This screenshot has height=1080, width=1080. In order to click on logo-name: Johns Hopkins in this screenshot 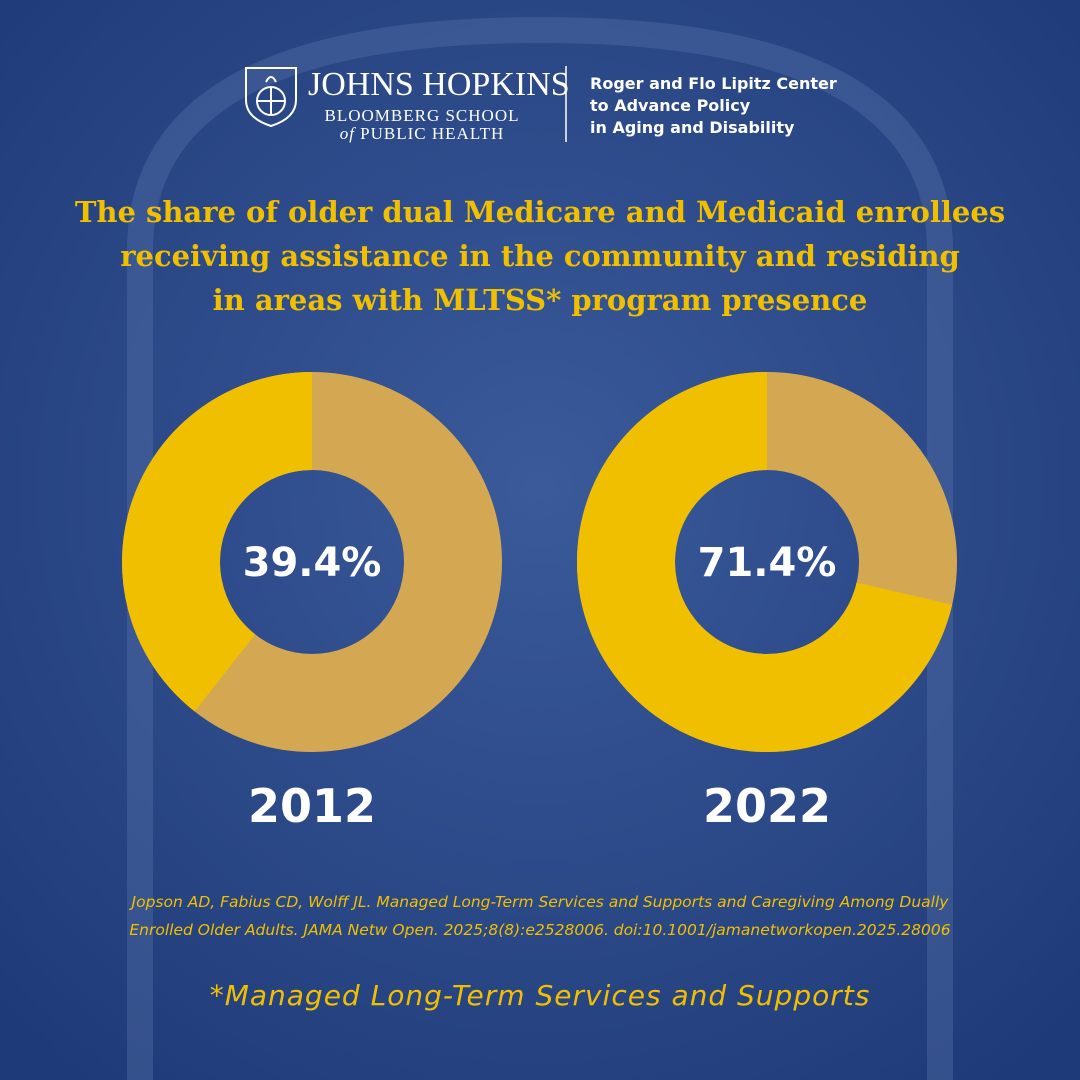, I will do `click(439, 84)`.